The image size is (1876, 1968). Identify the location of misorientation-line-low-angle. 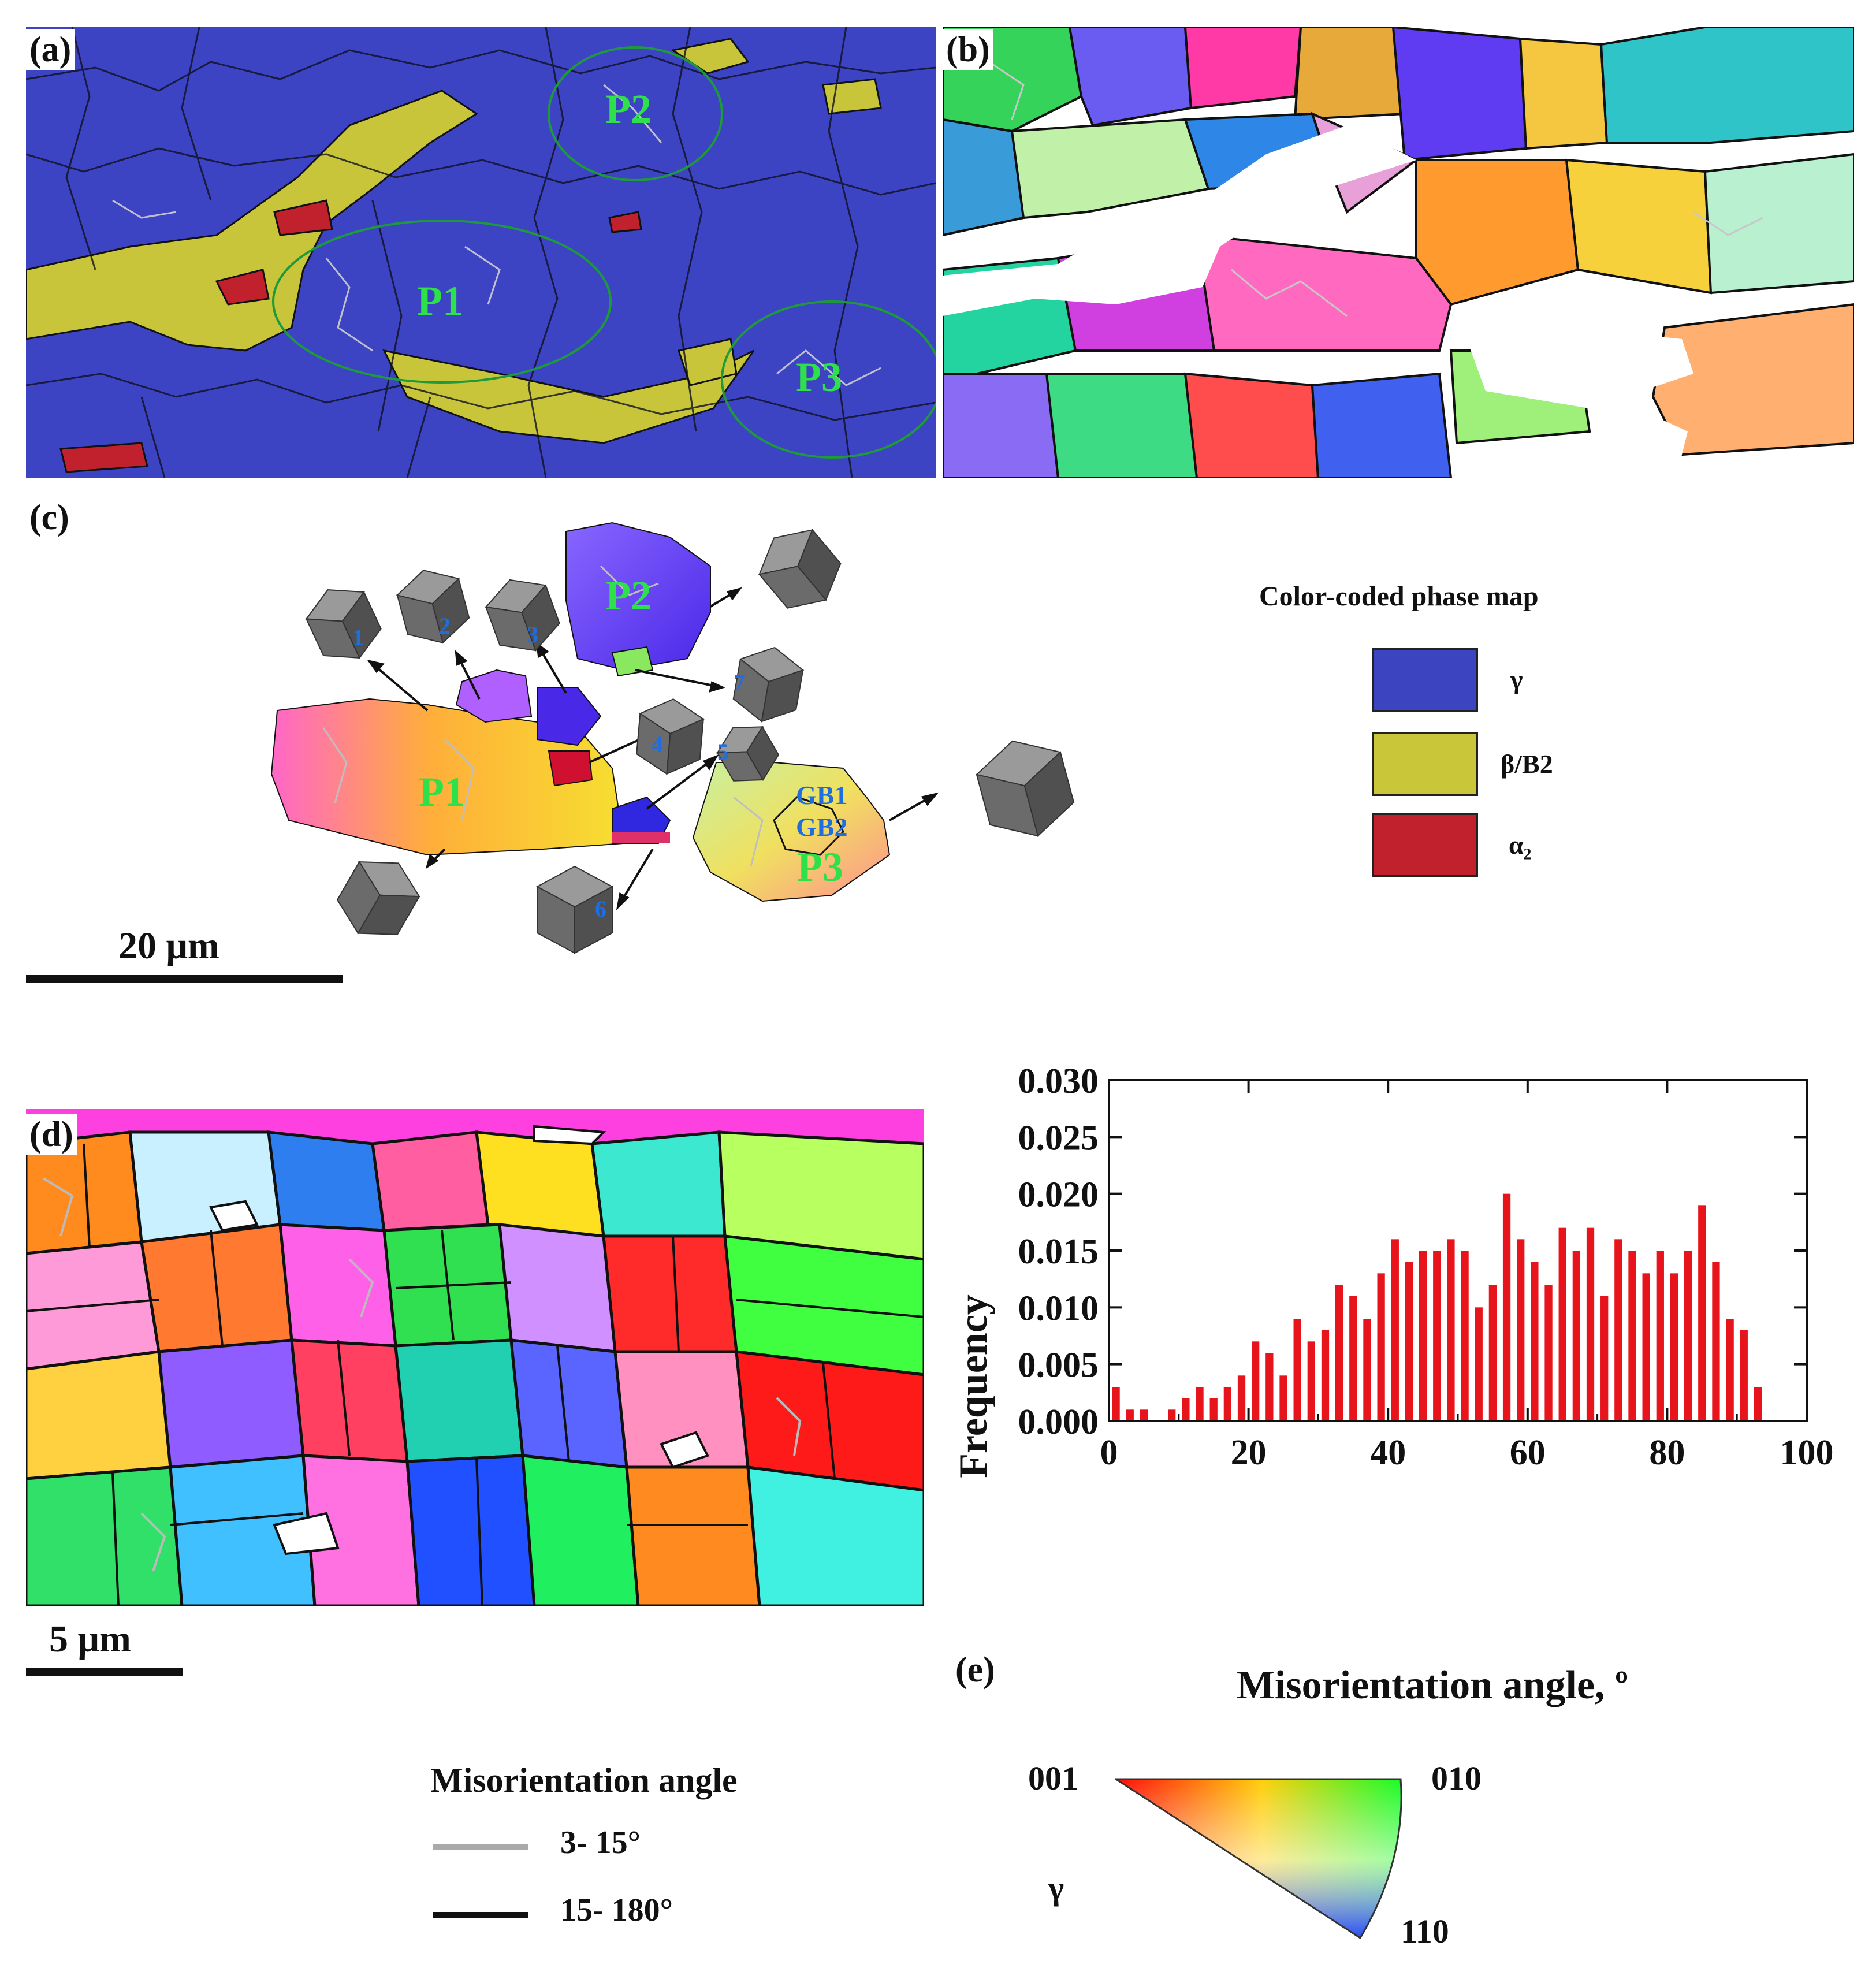
(480, 1847).